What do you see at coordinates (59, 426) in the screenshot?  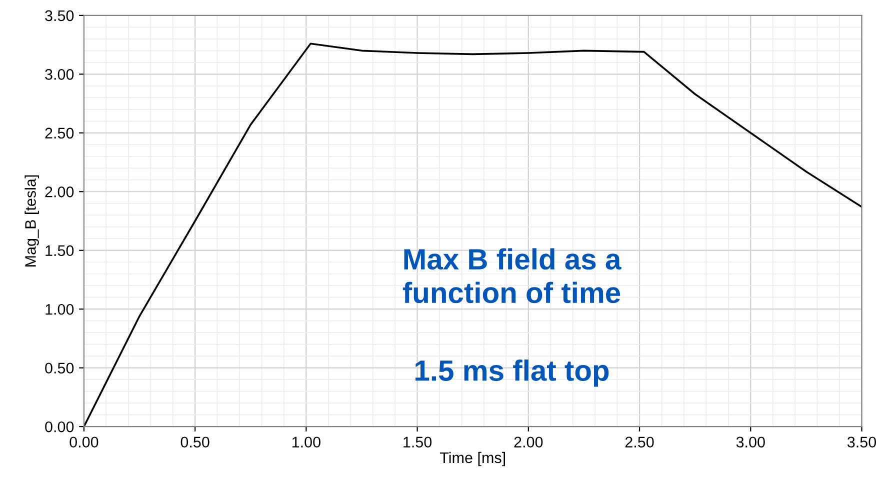 I see `y-tick-label: 0.00` at bounding box center [59, 426].